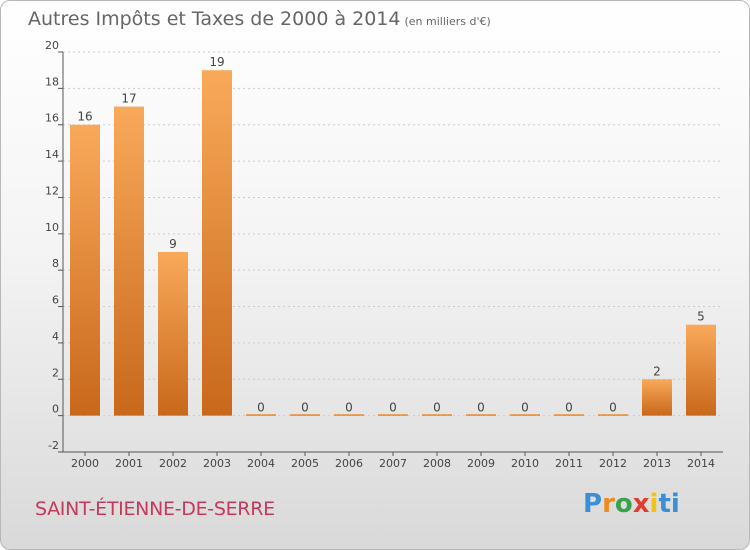 The width and height of the screenshot is (750, 550). What do you see at coordinates (569, 463) in the screenshot?
I see `x-tick-label: 2011` at bounding box center [569, 463].